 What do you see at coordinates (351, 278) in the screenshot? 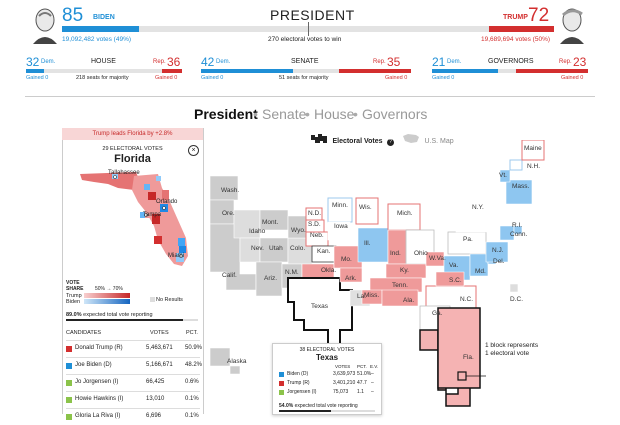
I see `state-label: Ark.` at bounding box center [351, 278].